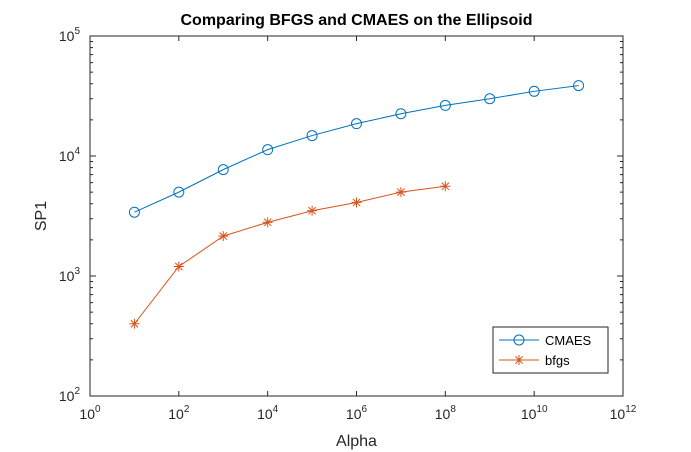 The height and width of the screenshot is (452, 691). What do you see at coordinates (446, 413) in the screenshot?
I see `x-tick-label: 10⁸` at bounding box center [446, 413].